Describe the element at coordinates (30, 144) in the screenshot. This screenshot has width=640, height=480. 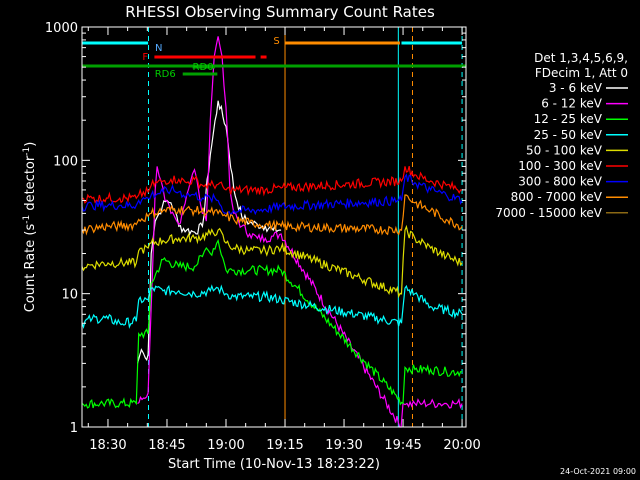
I see `y-label-end: )` at that location.